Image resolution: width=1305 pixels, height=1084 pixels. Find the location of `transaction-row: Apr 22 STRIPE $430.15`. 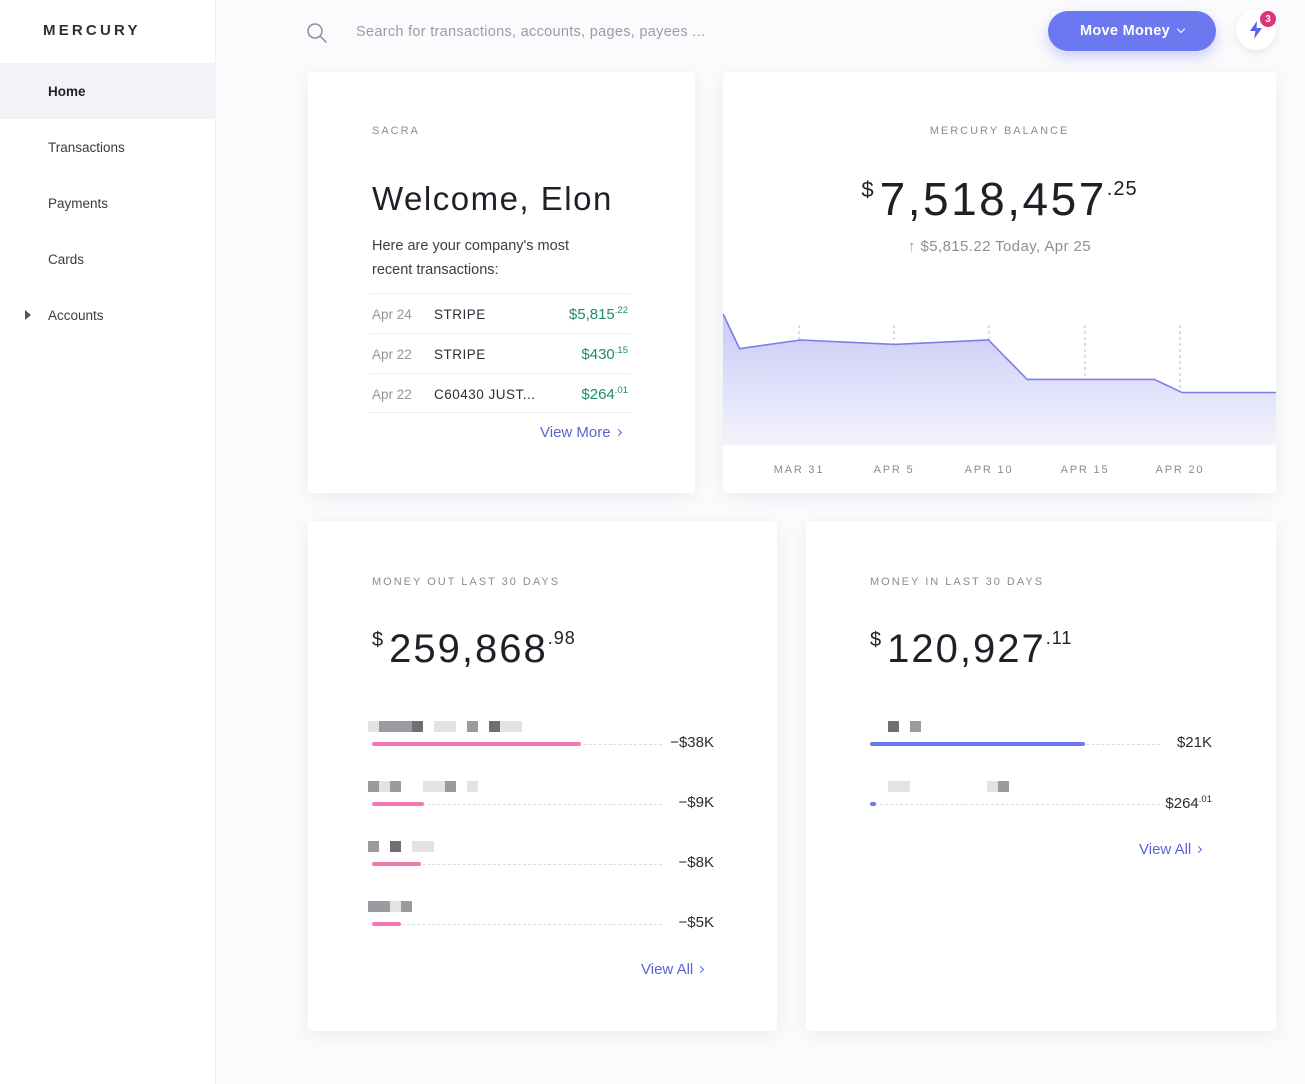

transaction-row: Apr 22 STRIPE $430.15 is located at coordinates (500, 353).